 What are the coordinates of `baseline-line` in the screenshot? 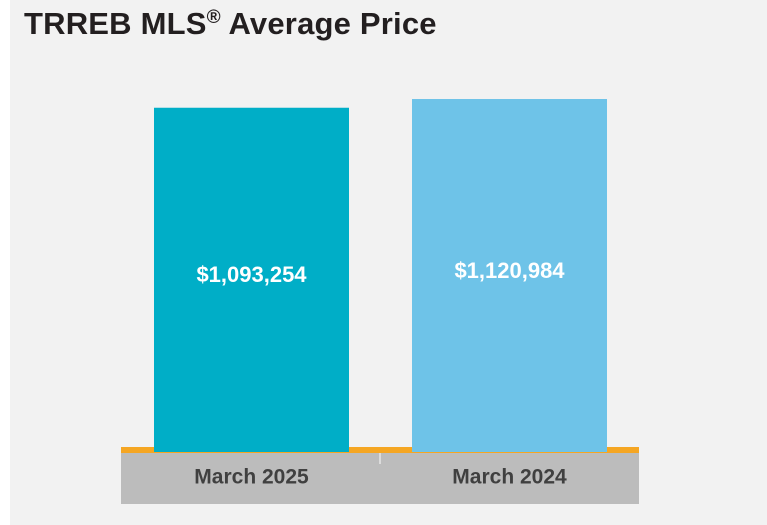 It's located at (380, 450).